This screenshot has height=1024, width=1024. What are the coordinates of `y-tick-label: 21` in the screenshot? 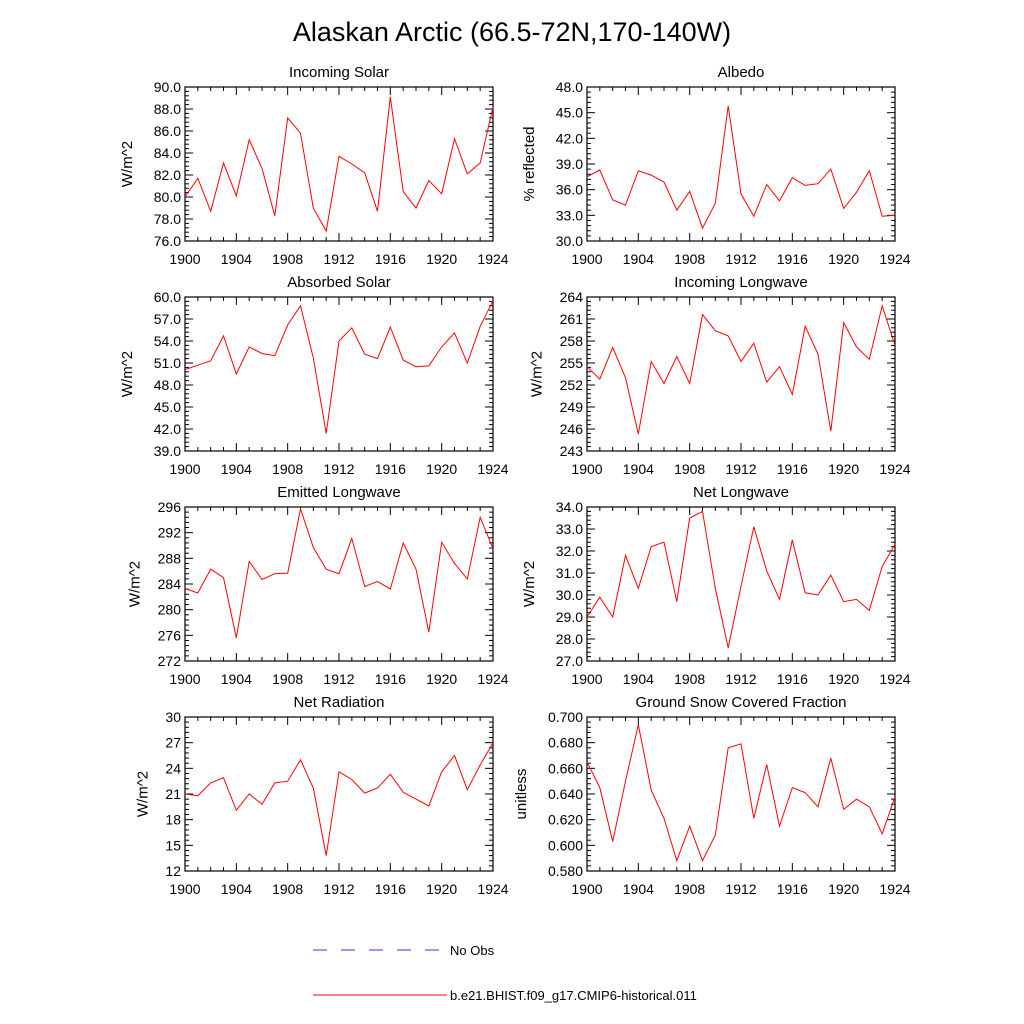 It's located at (173, 794).